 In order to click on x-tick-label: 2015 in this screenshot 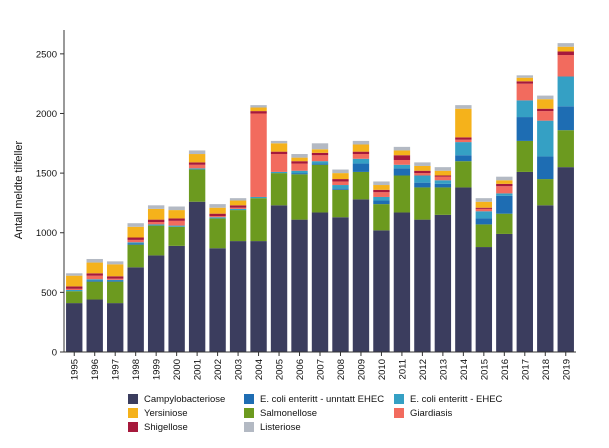, I will do `click(484, 369)`.